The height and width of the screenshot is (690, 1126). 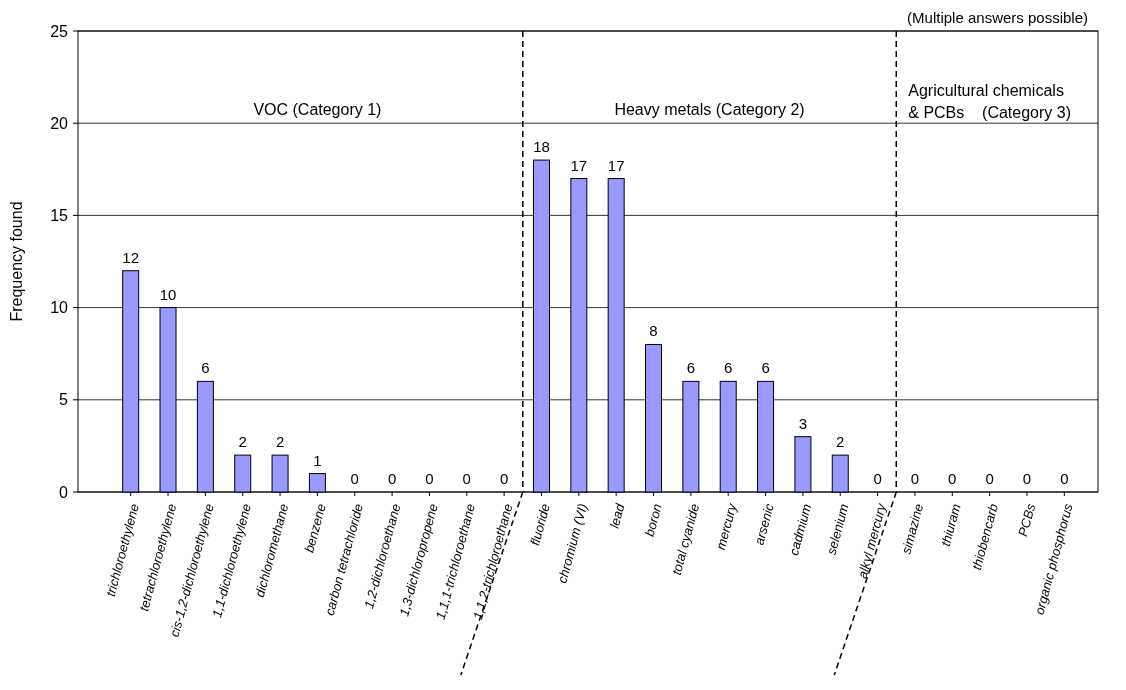 What do you see at coordinates (168, 294) in the screenshot?
I see `data-label: 10` at bounding box center [168, 294].